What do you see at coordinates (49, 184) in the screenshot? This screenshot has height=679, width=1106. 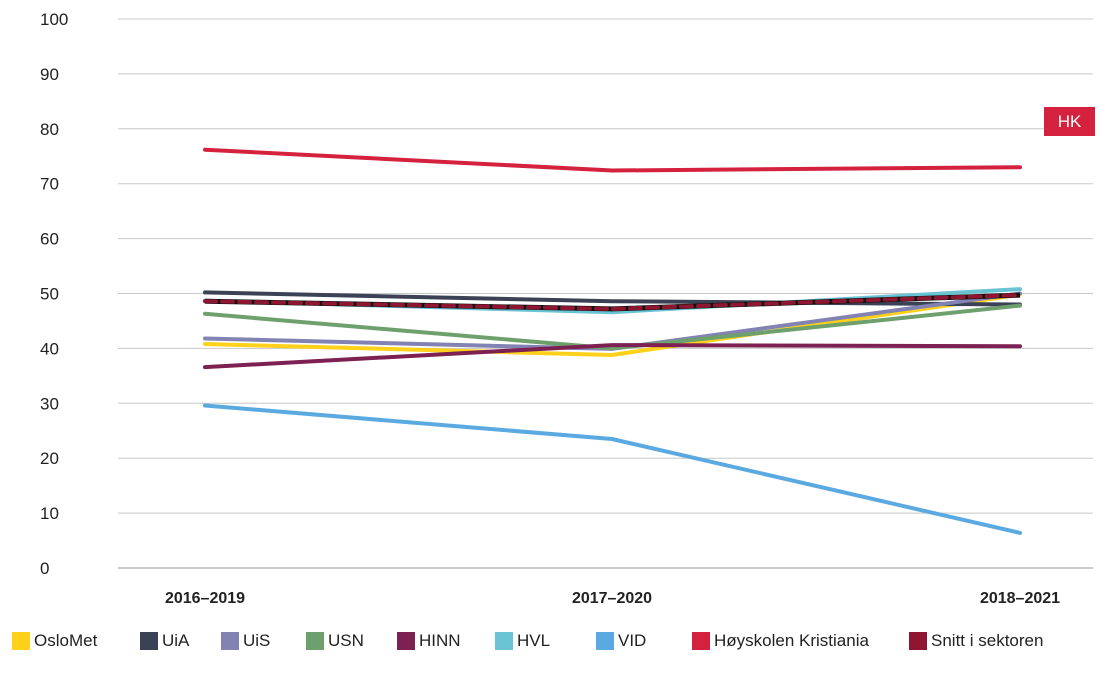 I see `y-tick-label: 70` at bounding box center [49, 184].